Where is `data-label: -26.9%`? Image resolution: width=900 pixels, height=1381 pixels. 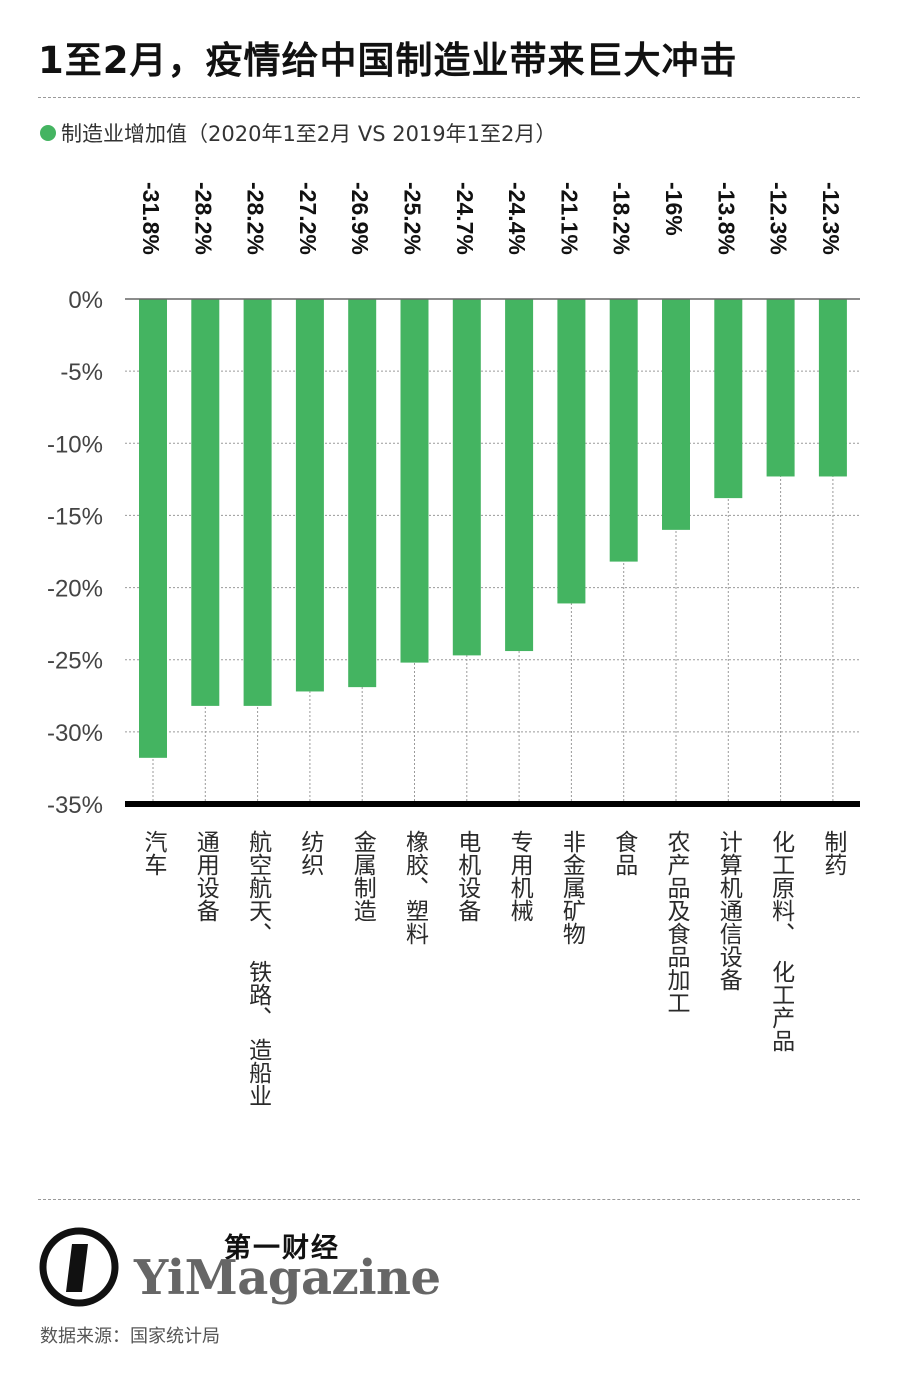
data-label: -26.9% is located at coordinates (360, 218).